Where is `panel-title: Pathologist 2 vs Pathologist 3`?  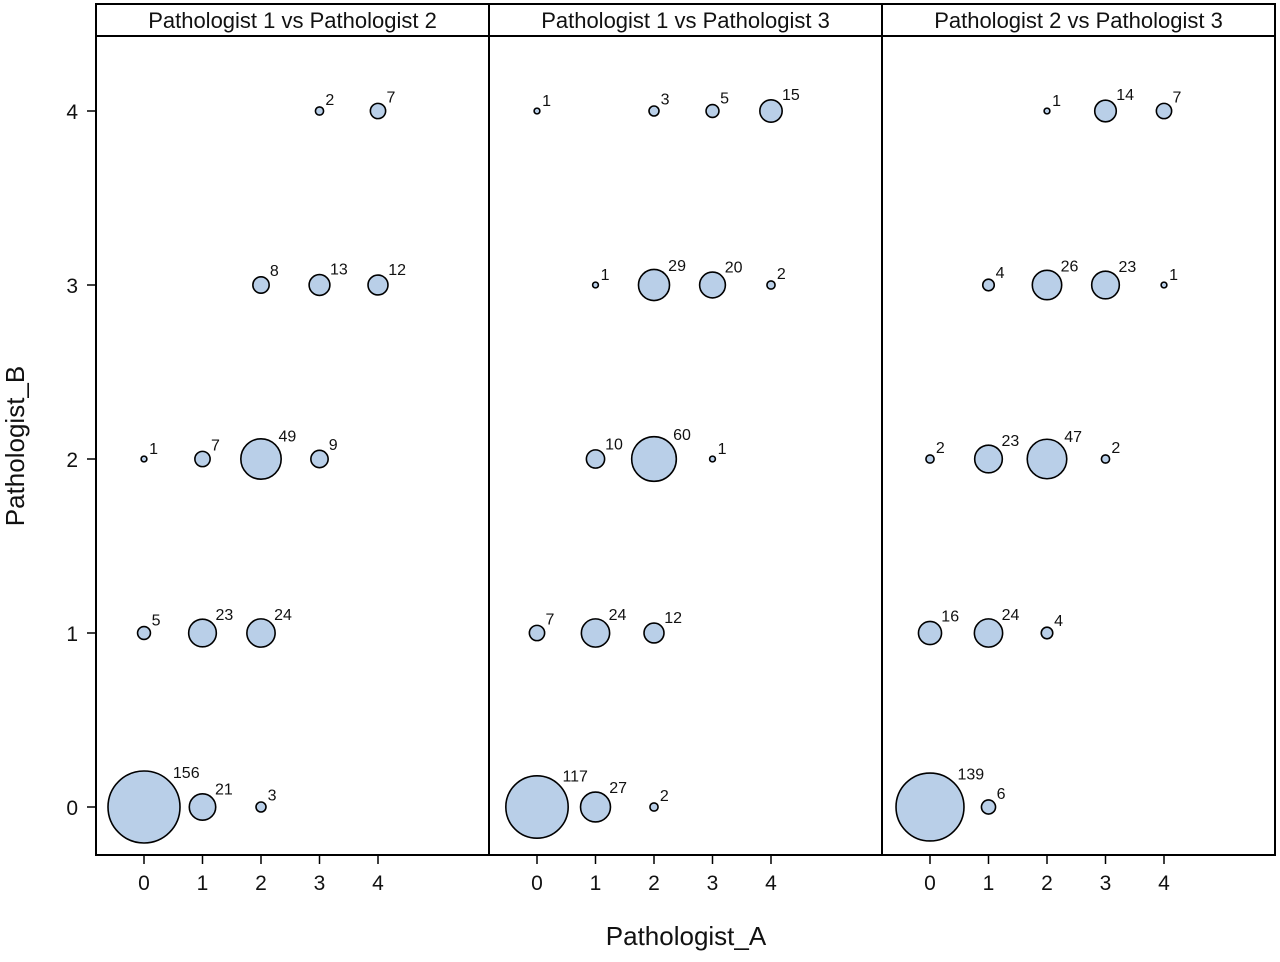
panel-title: Pathologist 2 vs Pathologist 3 is located at coordinates (1078, 20).